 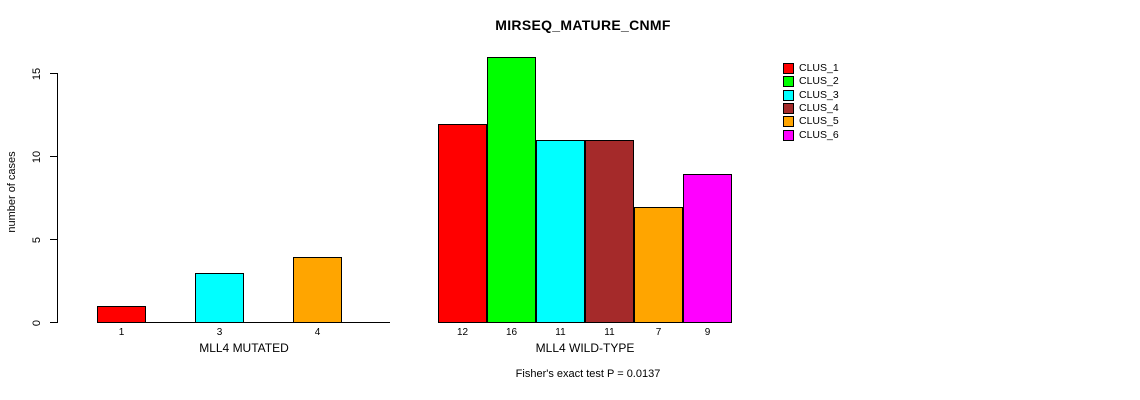 What do you see at coordinates (121, 332) in the screenshot?
I see `bar-value-label: 1` at bounding box center [121, 332].